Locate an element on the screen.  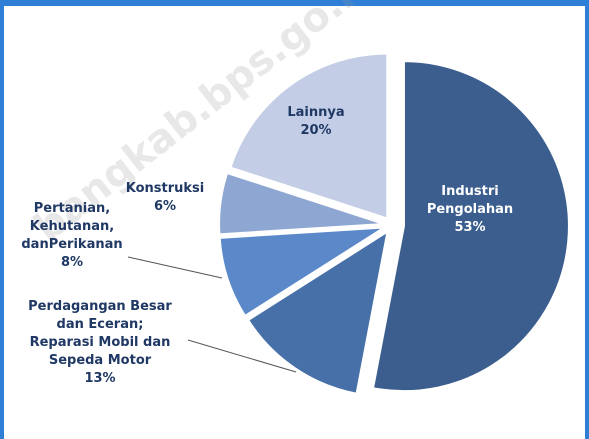
value-label: 13% is located at coordinates (100, 378).